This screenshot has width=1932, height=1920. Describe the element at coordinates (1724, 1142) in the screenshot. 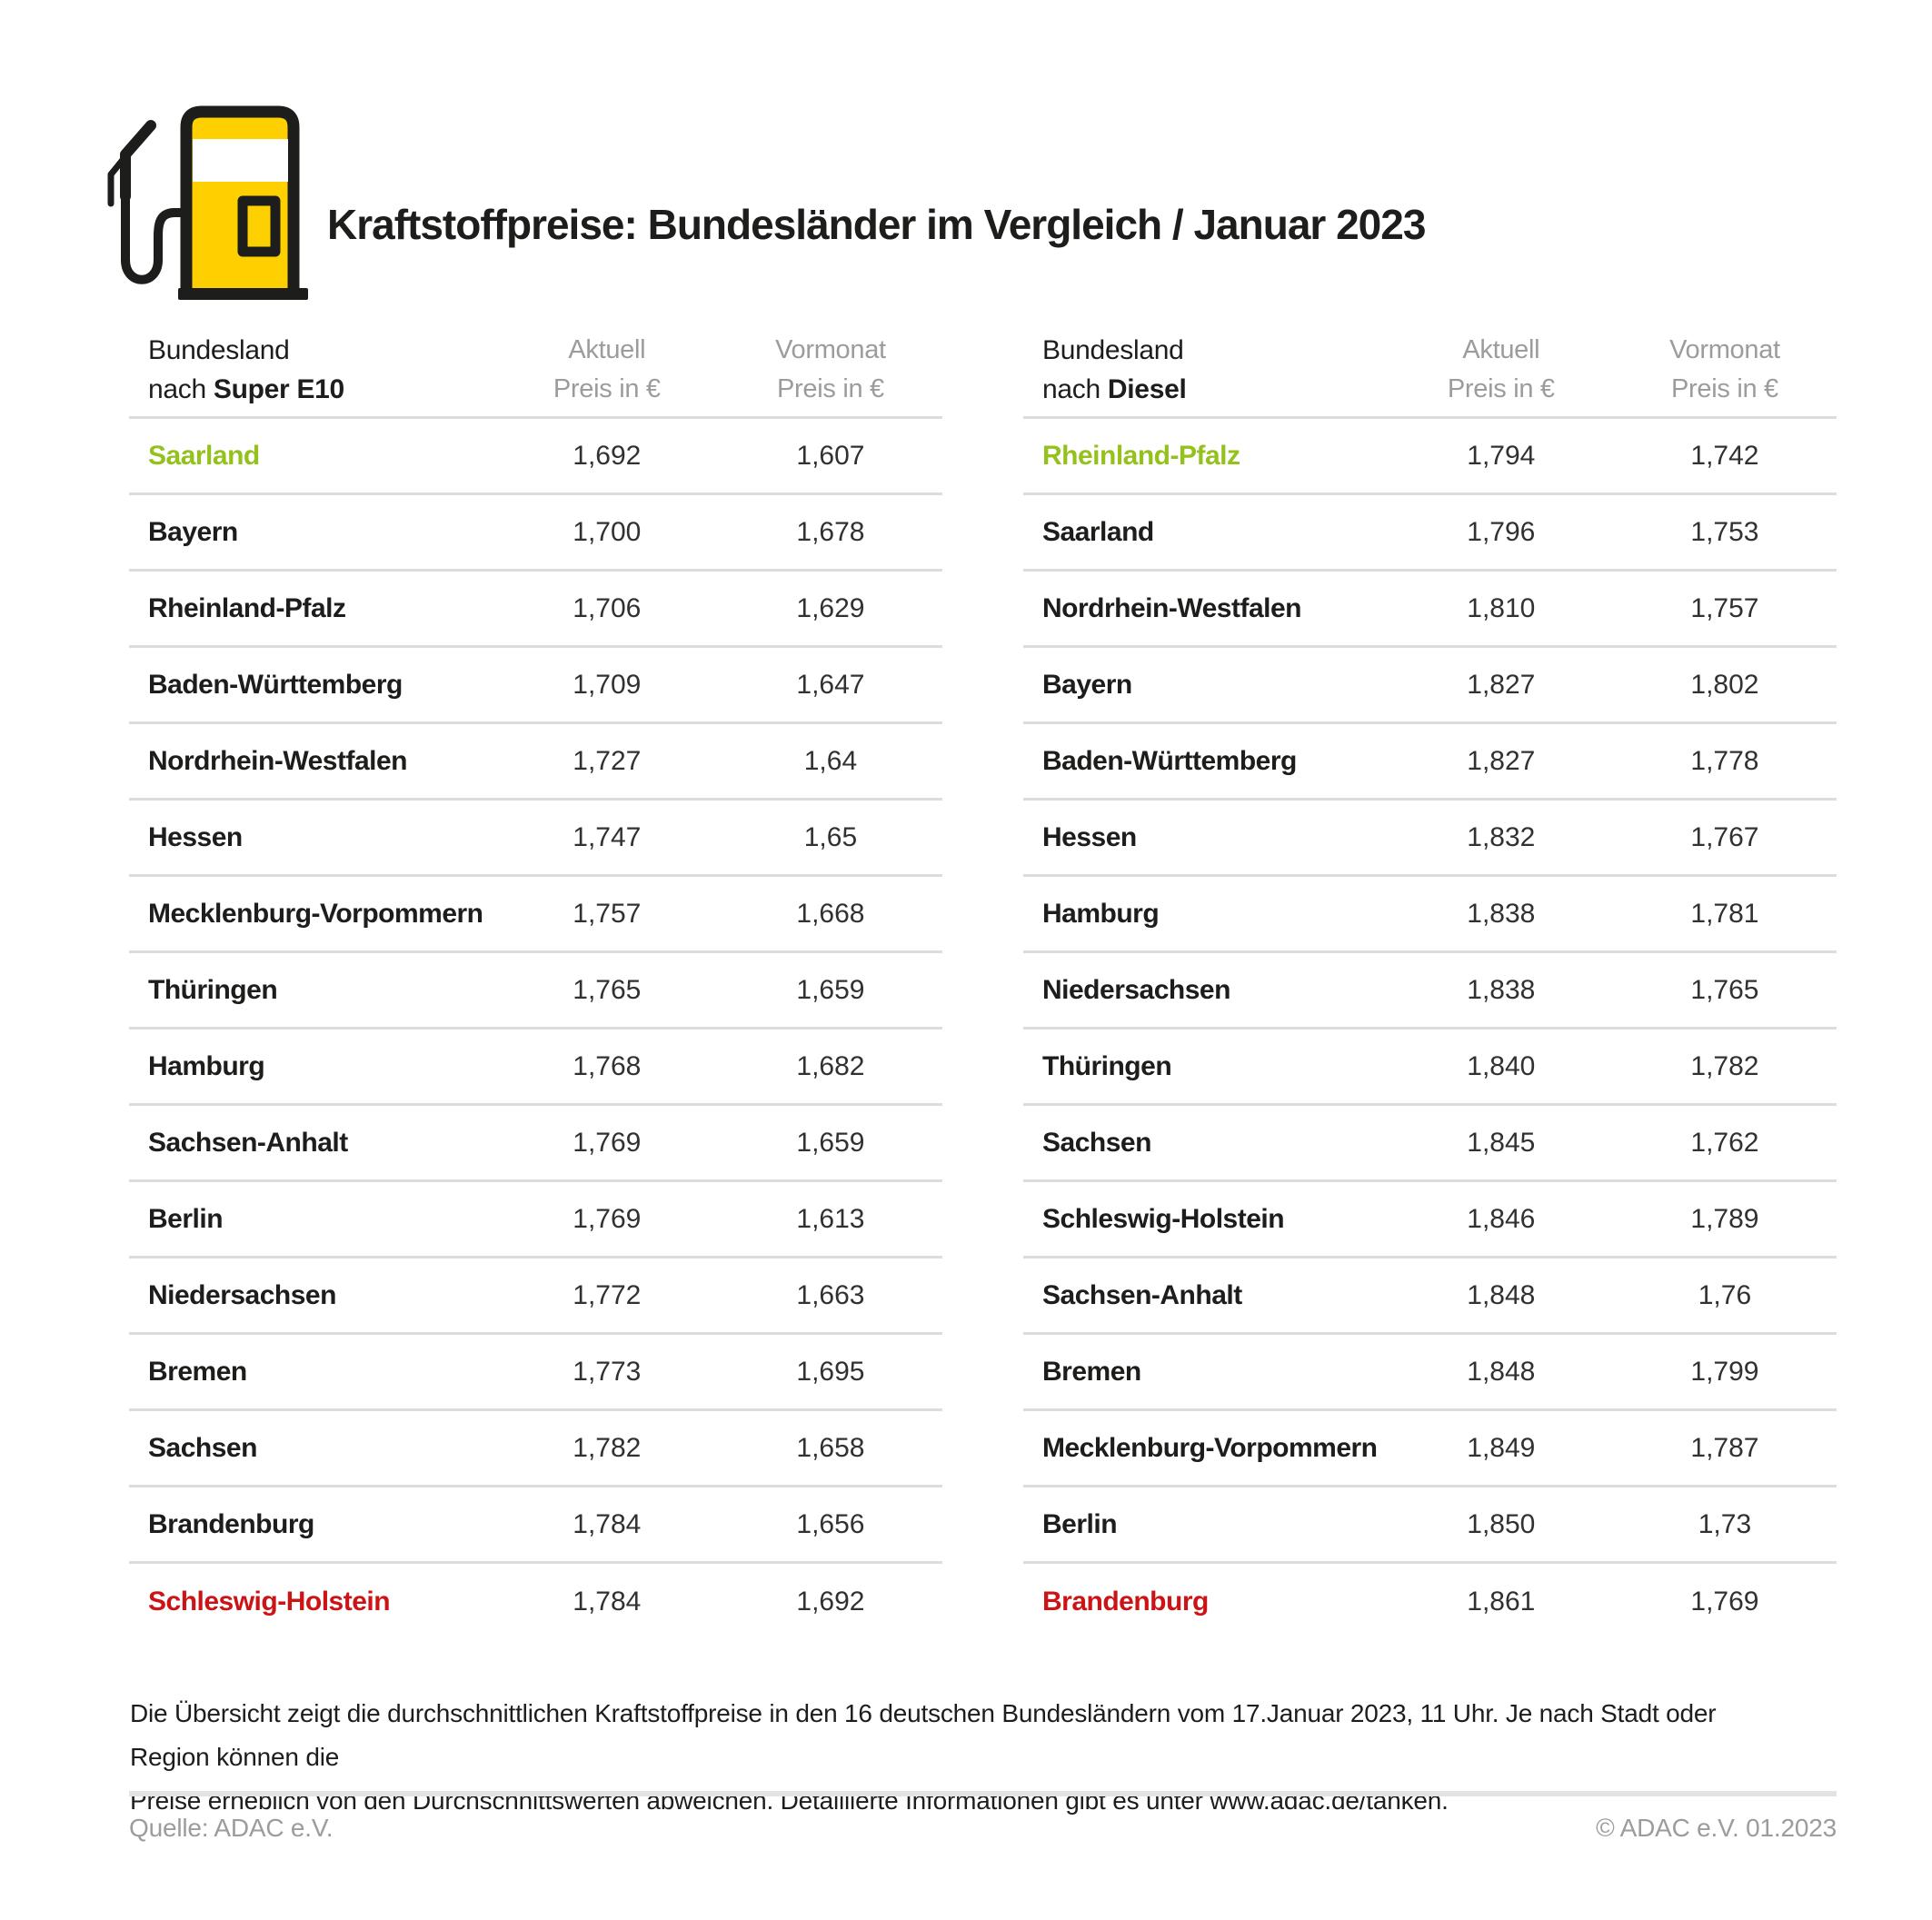

I see `previous-month-price: 1,762` at that location.